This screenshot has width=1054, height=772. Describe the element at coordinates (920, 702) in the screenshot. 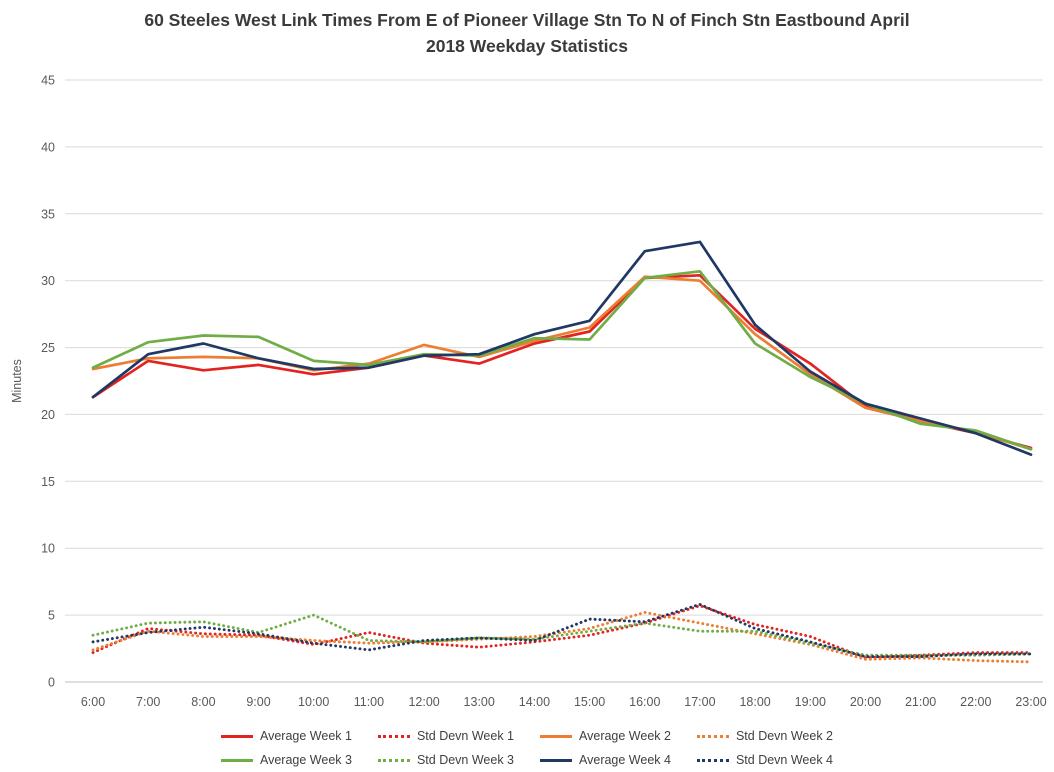

I see `x-tick-label-21:00: 21:00` at that location.